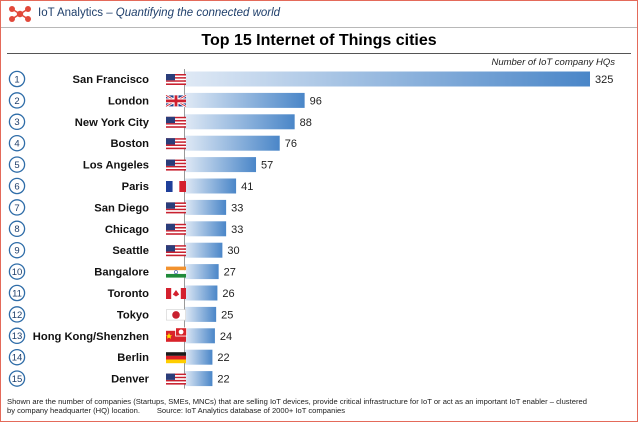 This screenshot has height=422, width=638. I want to click on rank-label: 15, so click(17, 379).